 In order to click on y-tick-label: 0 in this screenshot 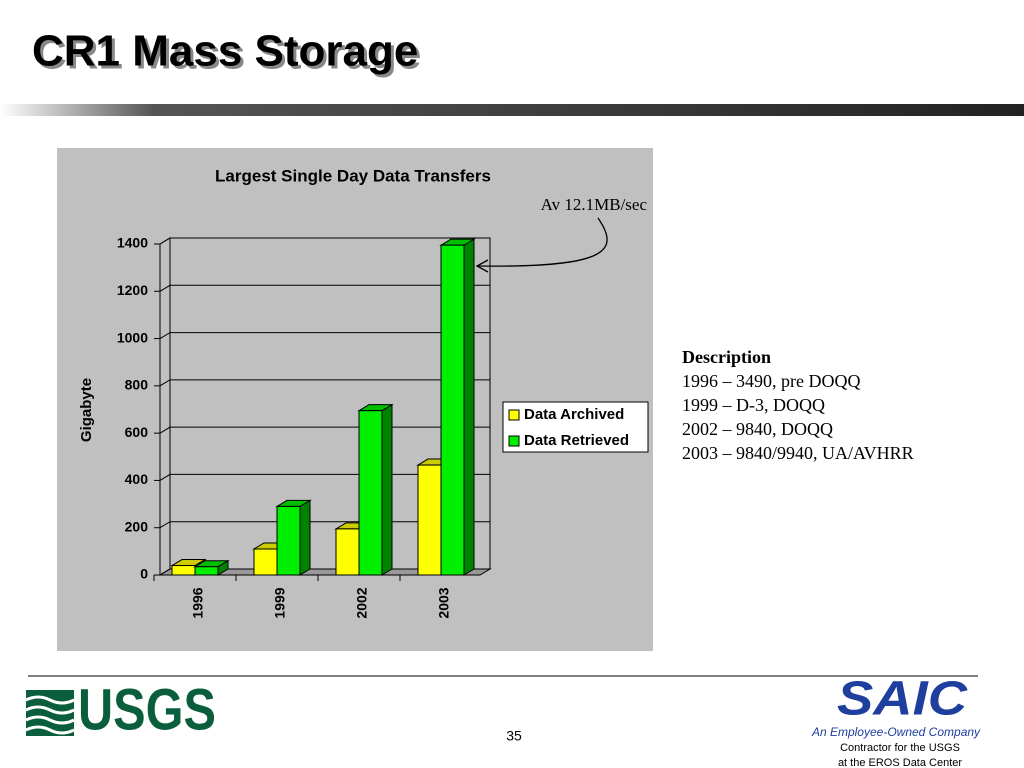, I will do `click(144, 574)`.